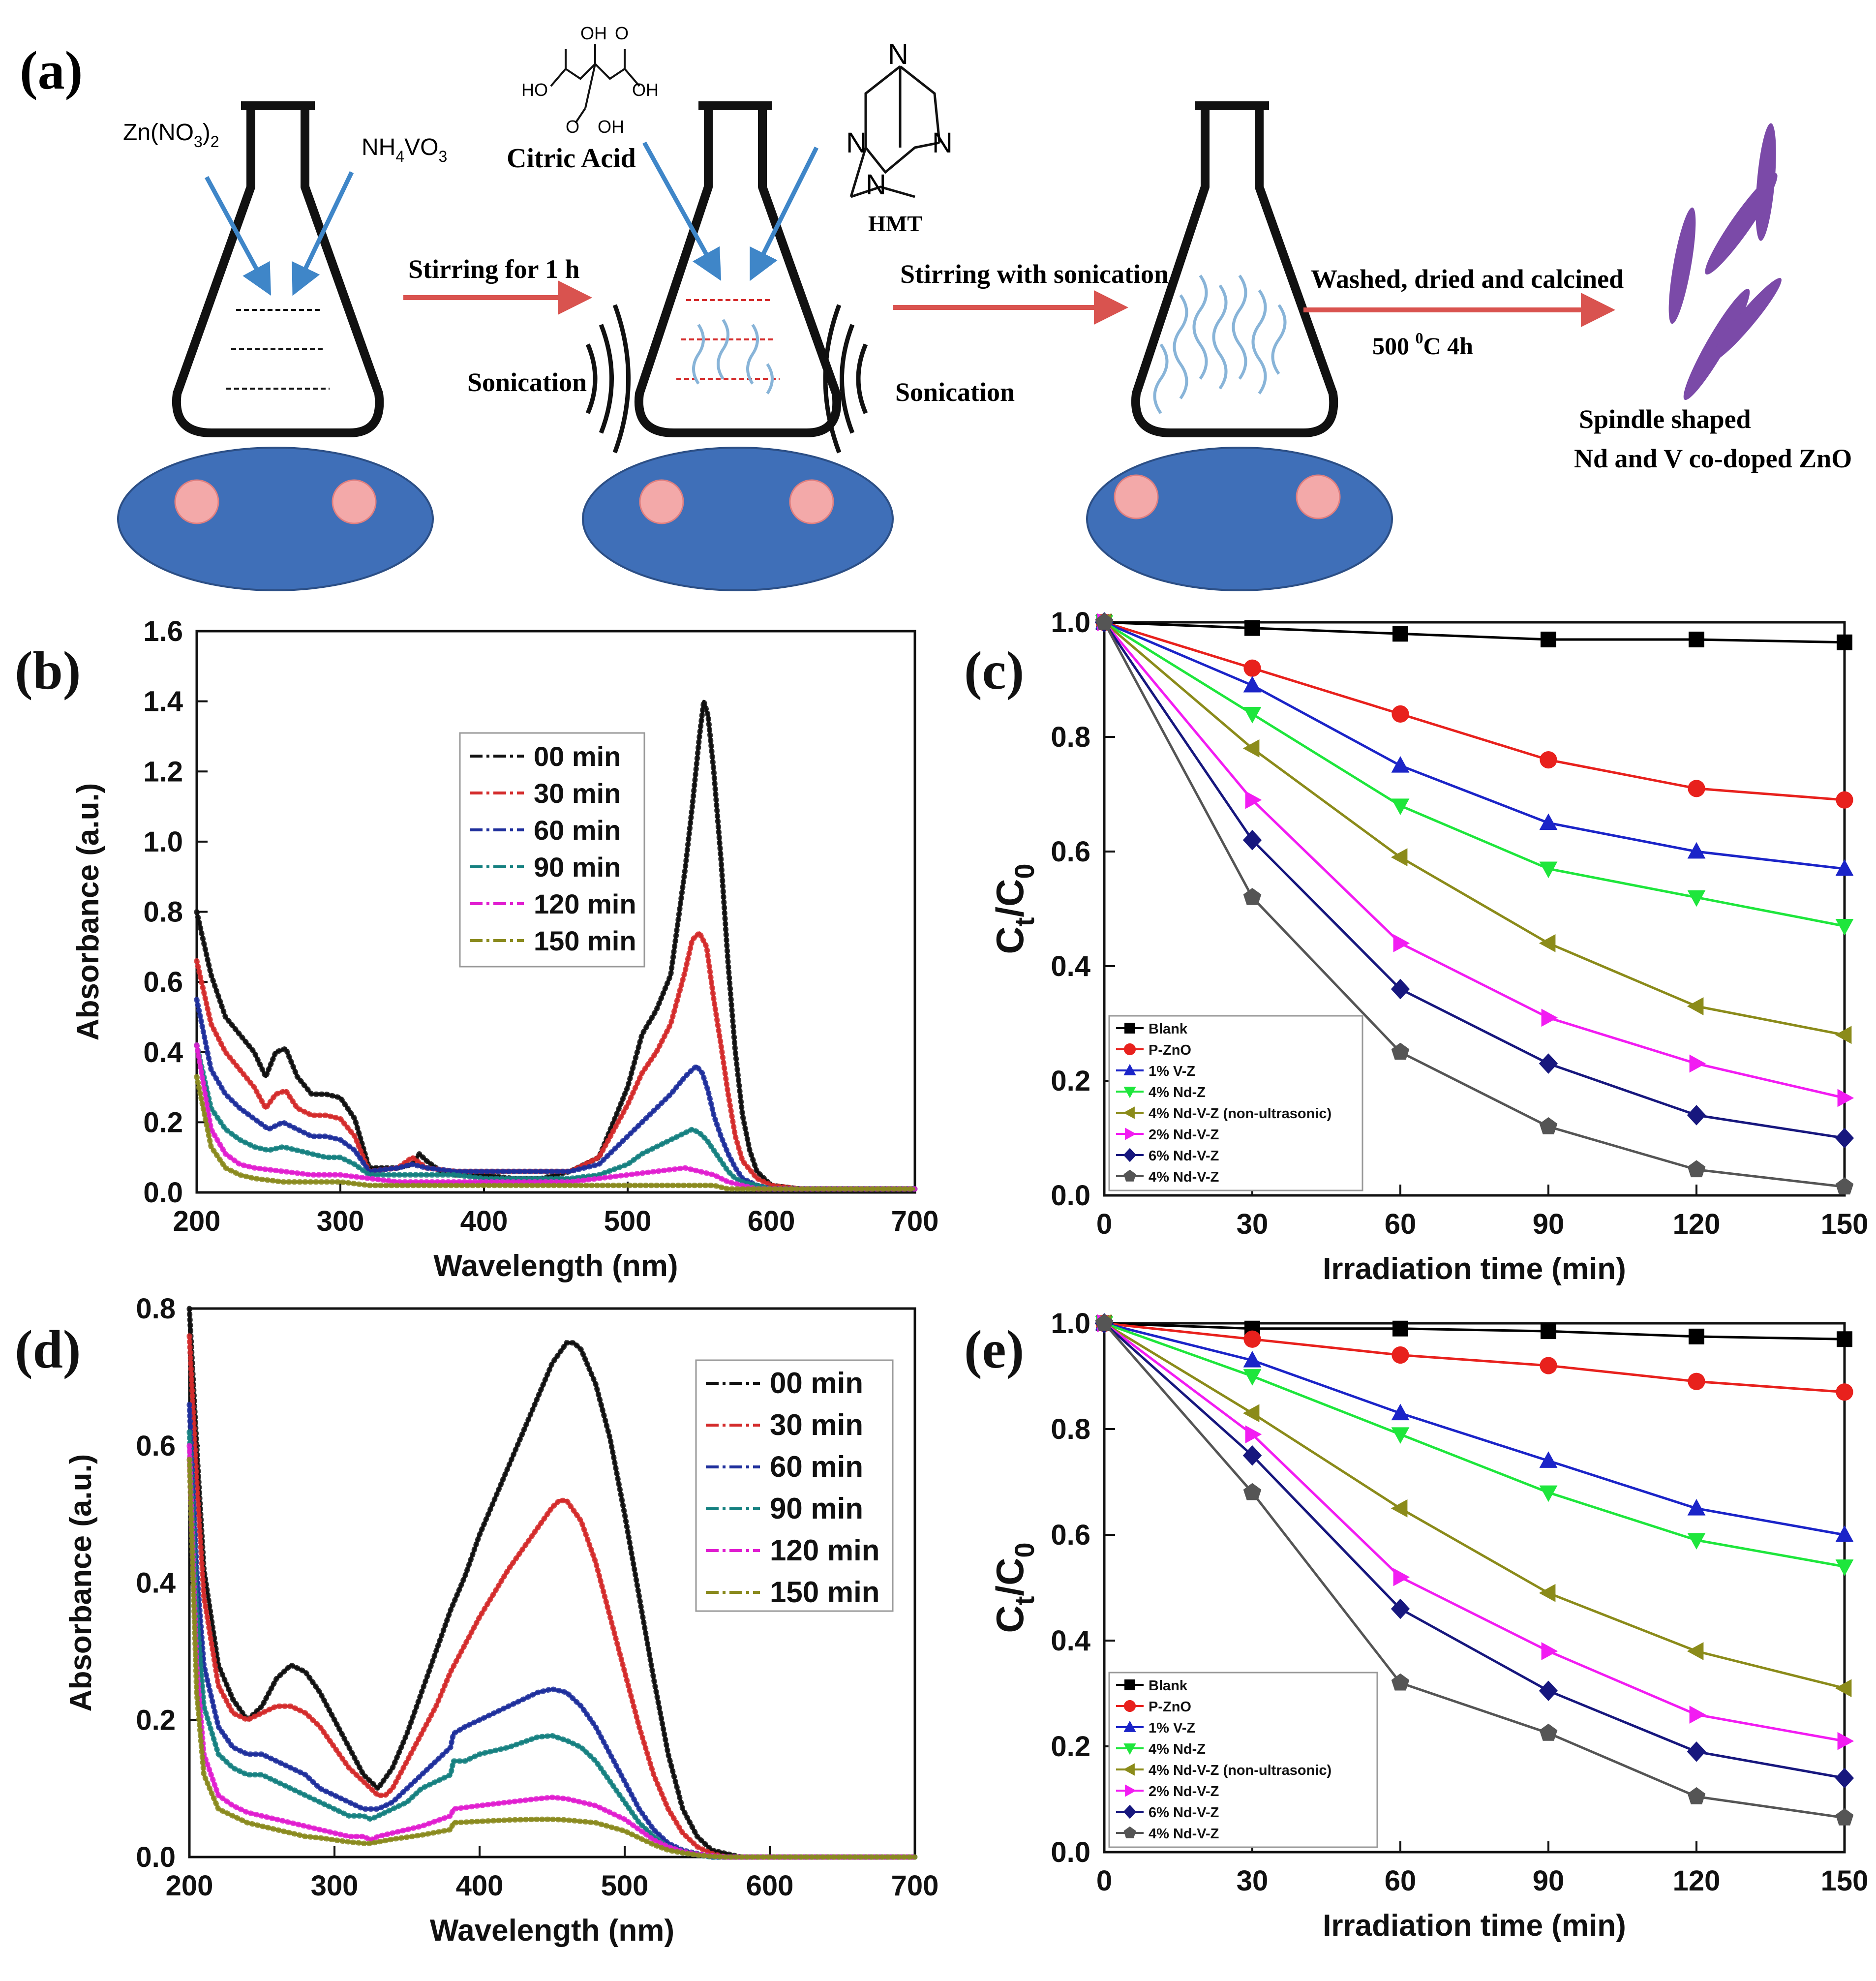  What do you see at coordinates (1184, 1156) in the screenshot?
I see `legend-label: 6% Nd-V-Z` at bounding box center [1184, 1156].